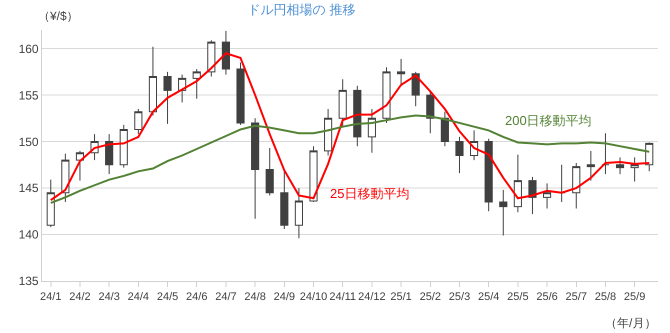 The image size is (670, 333). What do you see at coordinates (255, 297) in the screenshot?
I see `x-tick-label: 24/8` at bounding box center [255, 297].